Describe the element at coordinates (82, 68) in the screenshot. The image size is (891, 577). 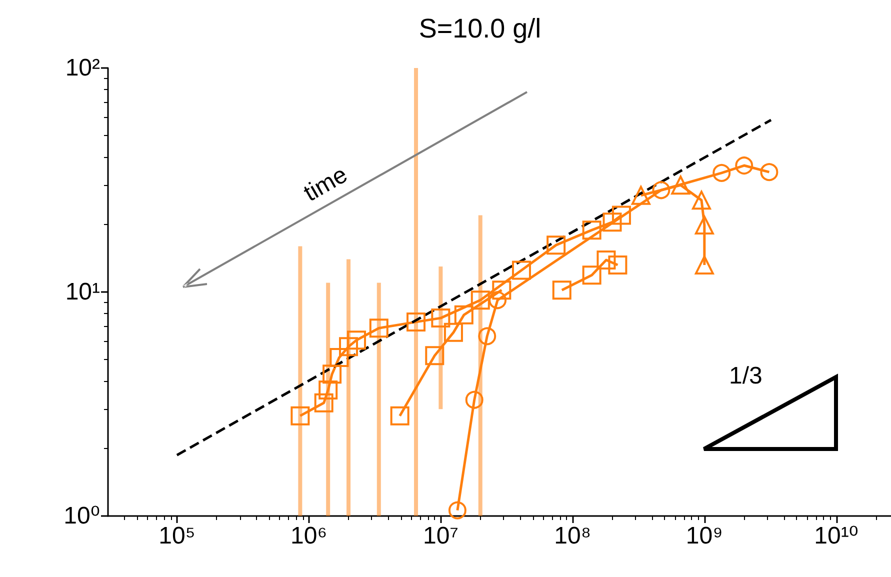
I see `y-tick-label: 10²` at that location.